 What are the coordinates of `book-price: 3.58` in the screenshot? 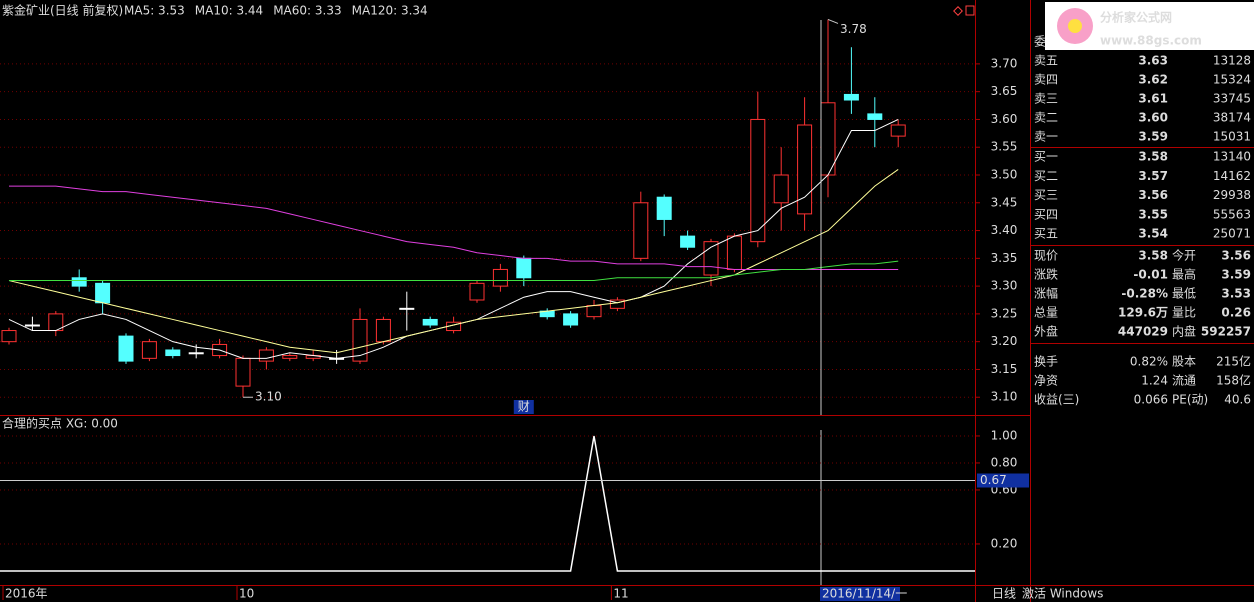 It's located at (1153, 157).